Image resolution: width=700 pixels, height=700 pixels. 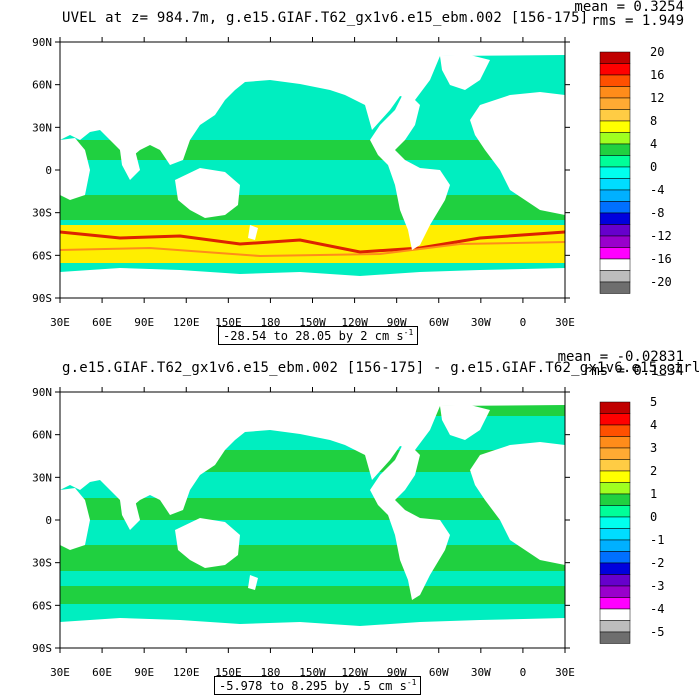 I want to click on lon-label: 60W, so click(x=439, y=322).